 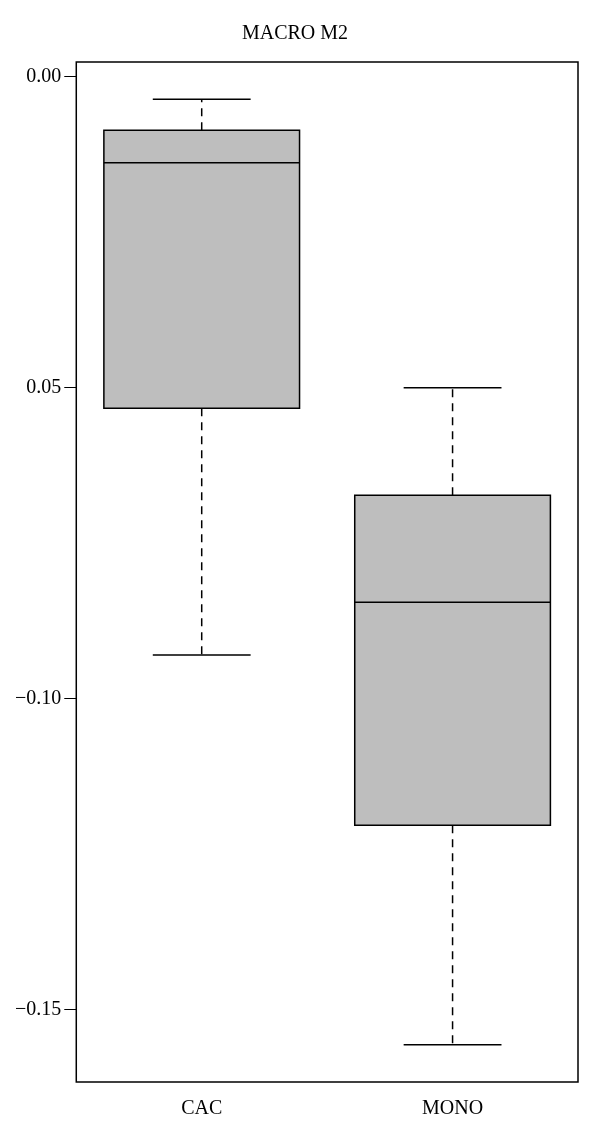 What do you see at coordinates (202, 1107) in the screenshot?
I see `x-tick-label: CAC` at bounding box center [202, 1107].